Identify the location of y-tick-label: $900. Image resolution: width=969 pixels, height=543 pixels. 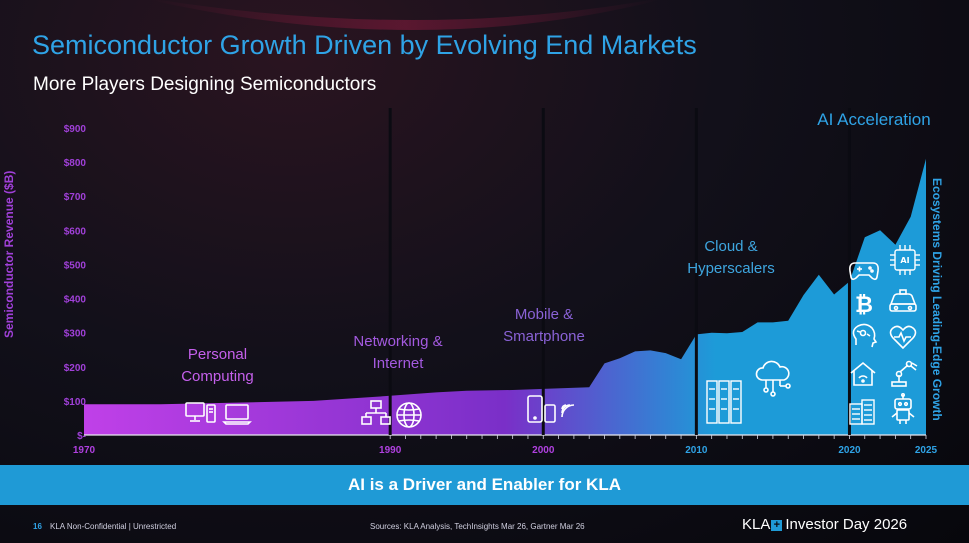
(75, 129).